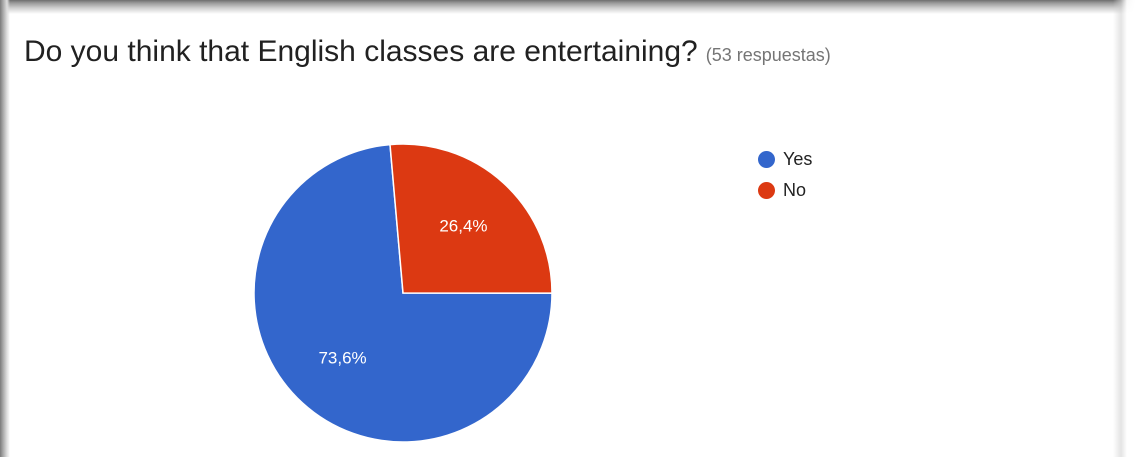  I want to click on pie-slice-no, so click(471, 218).